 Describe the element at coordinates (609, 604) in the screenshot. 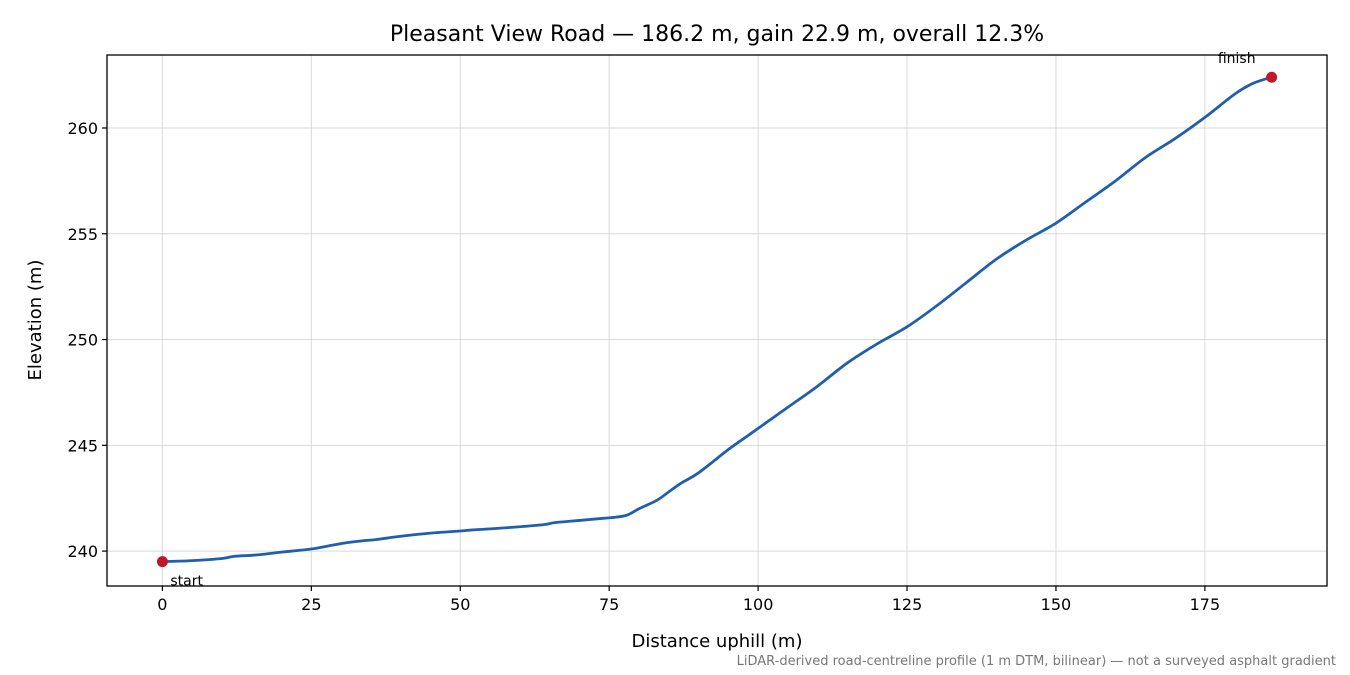

I see `x-tick-label: 75` at that location.